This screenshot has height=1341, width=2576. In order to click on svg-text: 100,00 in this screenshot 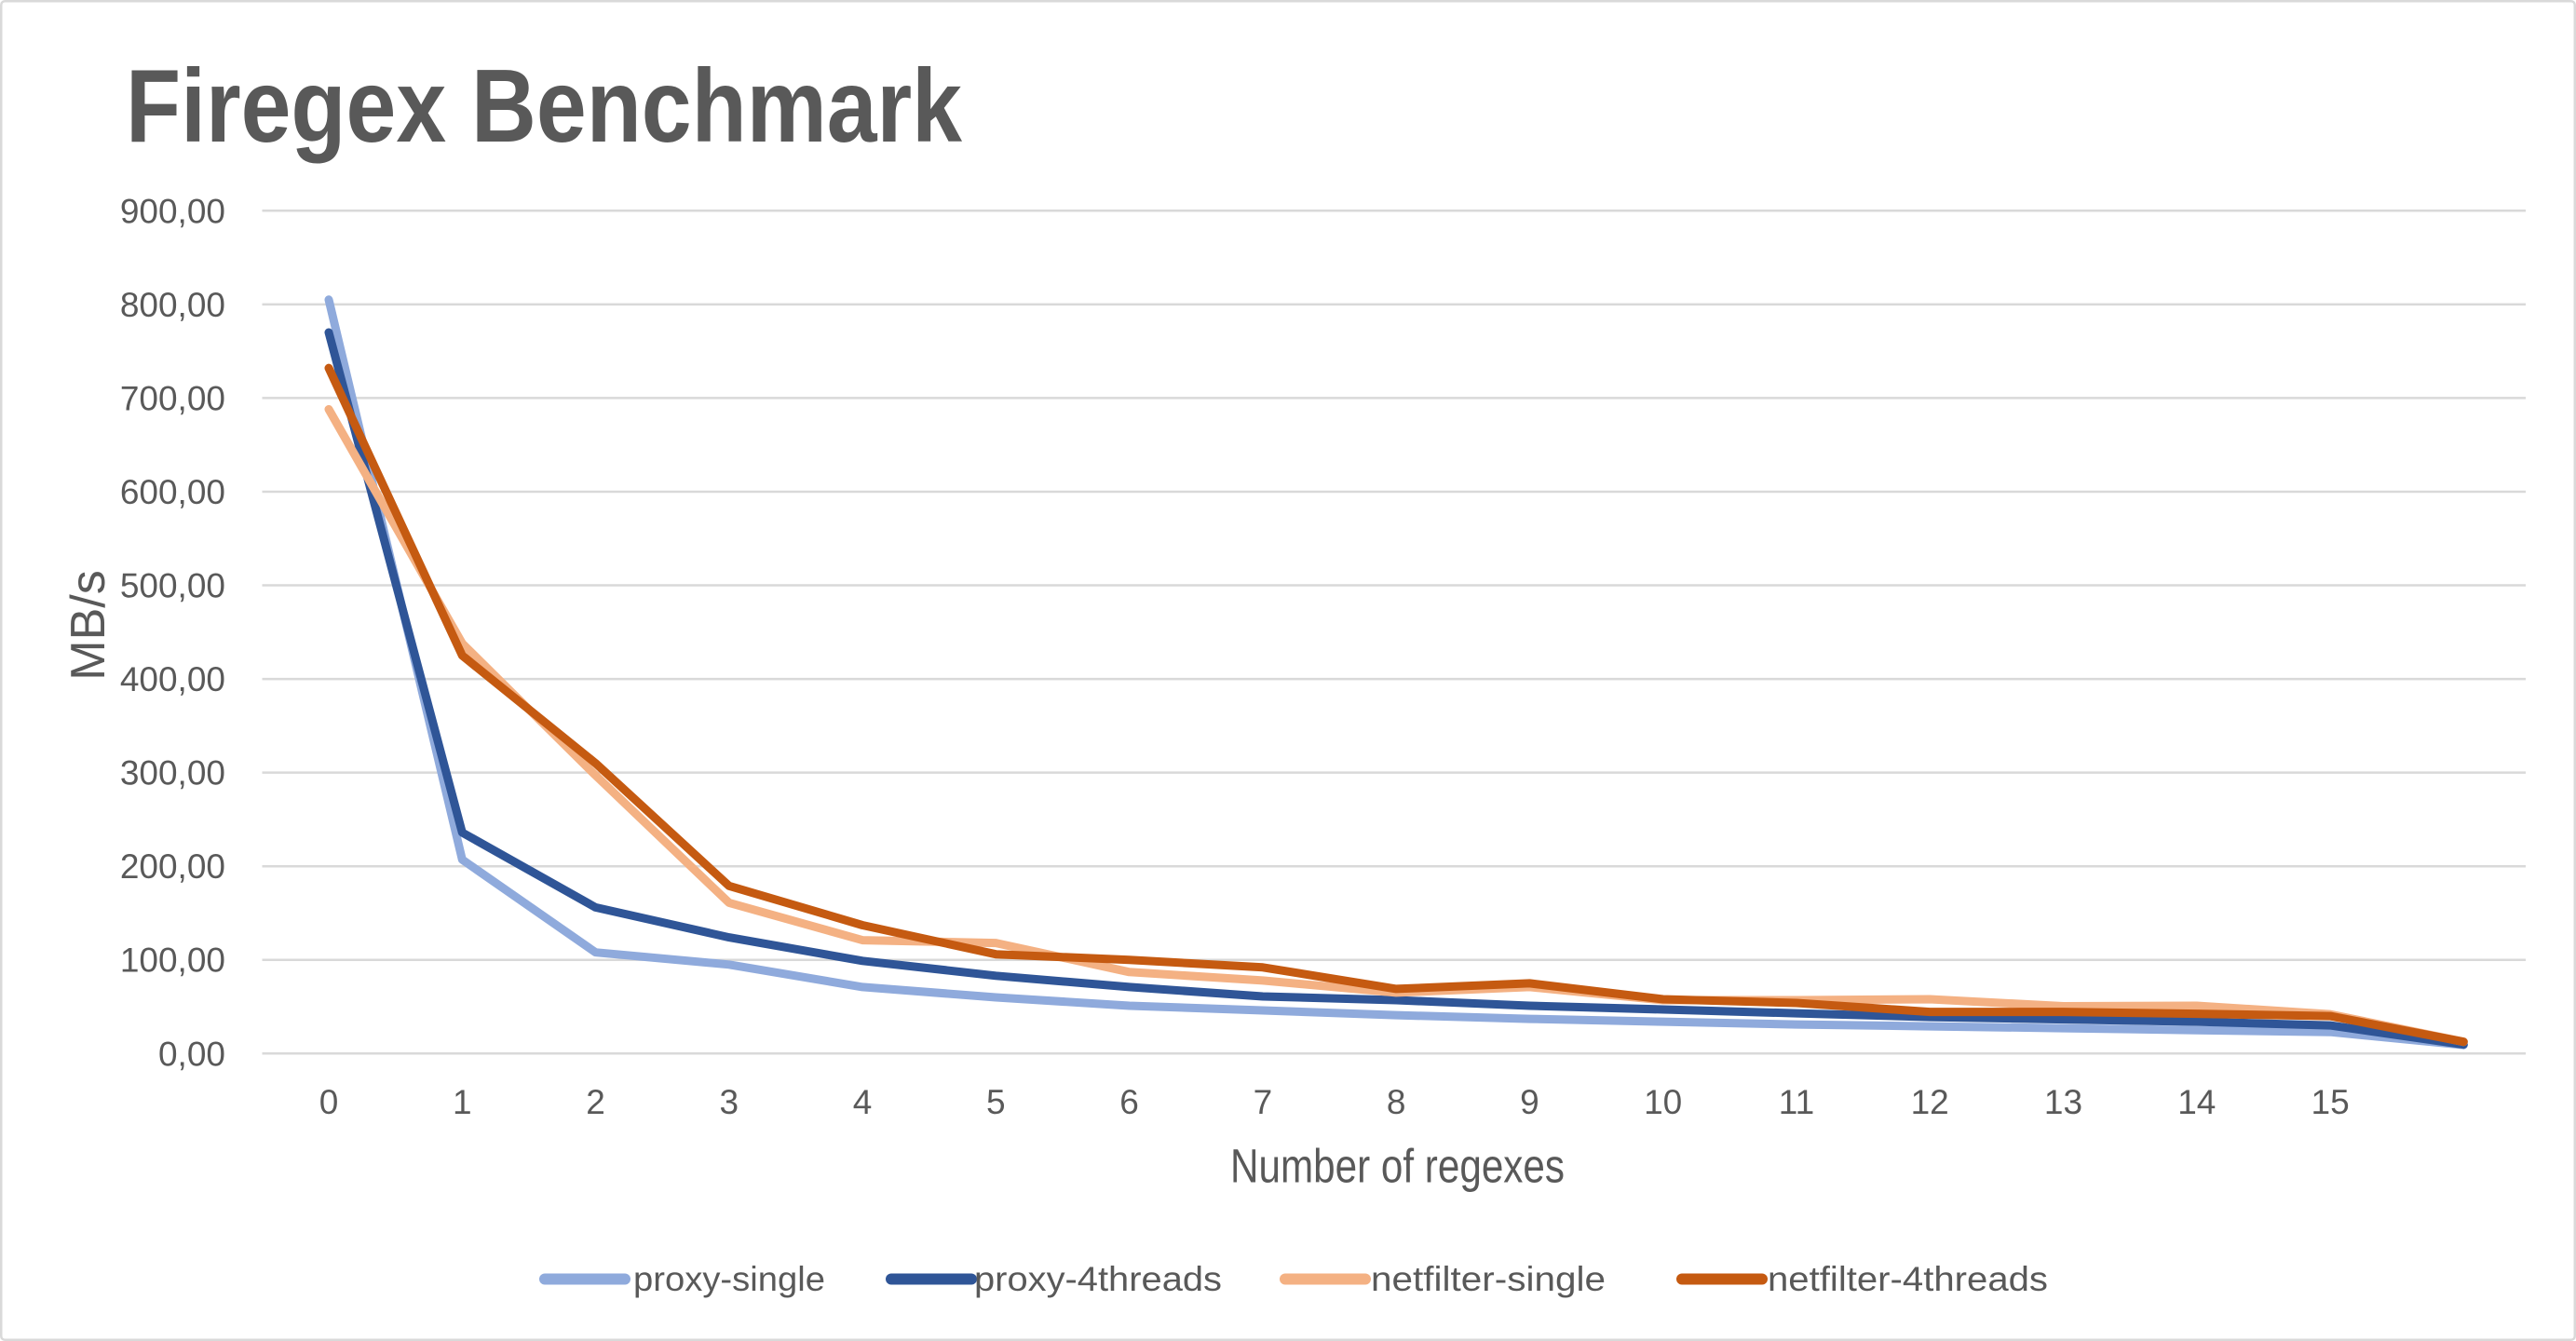, I will do `click(172, 961)`.